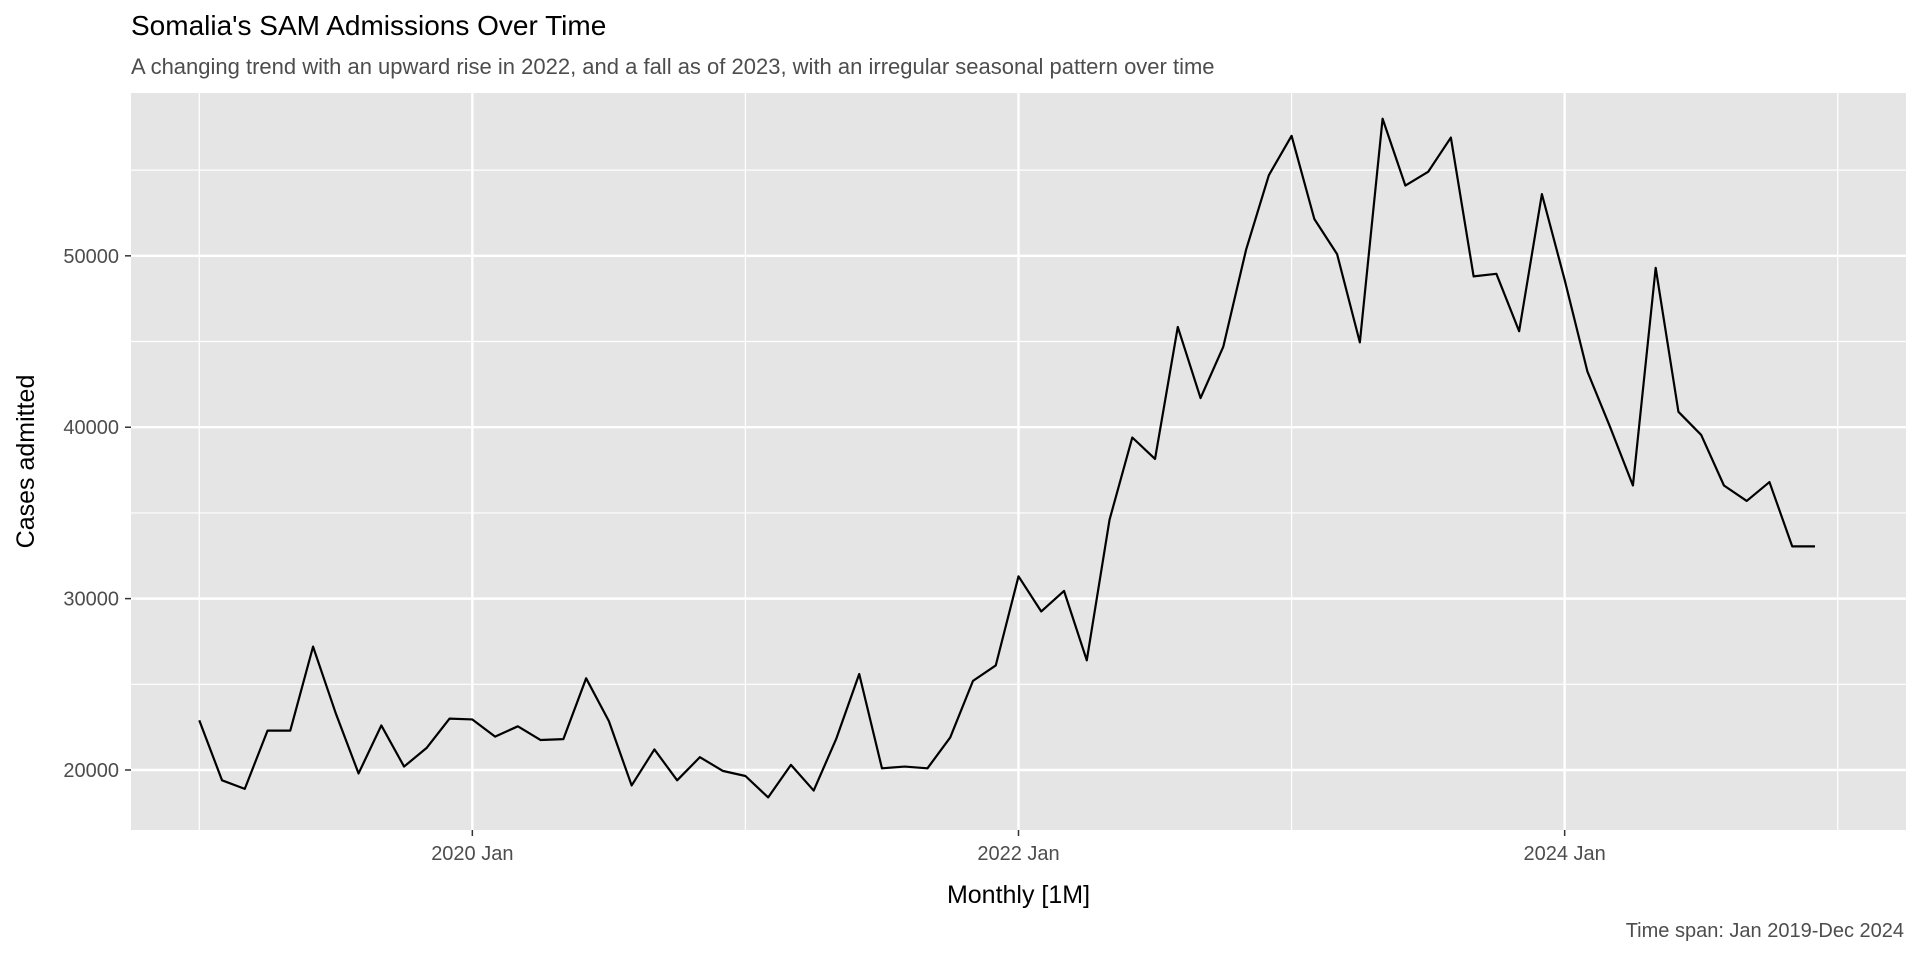  What do you see at coordinates (91, 600) in the screenshot?
I see `y-tick-label: 30000` at bounding box center [91, 600].